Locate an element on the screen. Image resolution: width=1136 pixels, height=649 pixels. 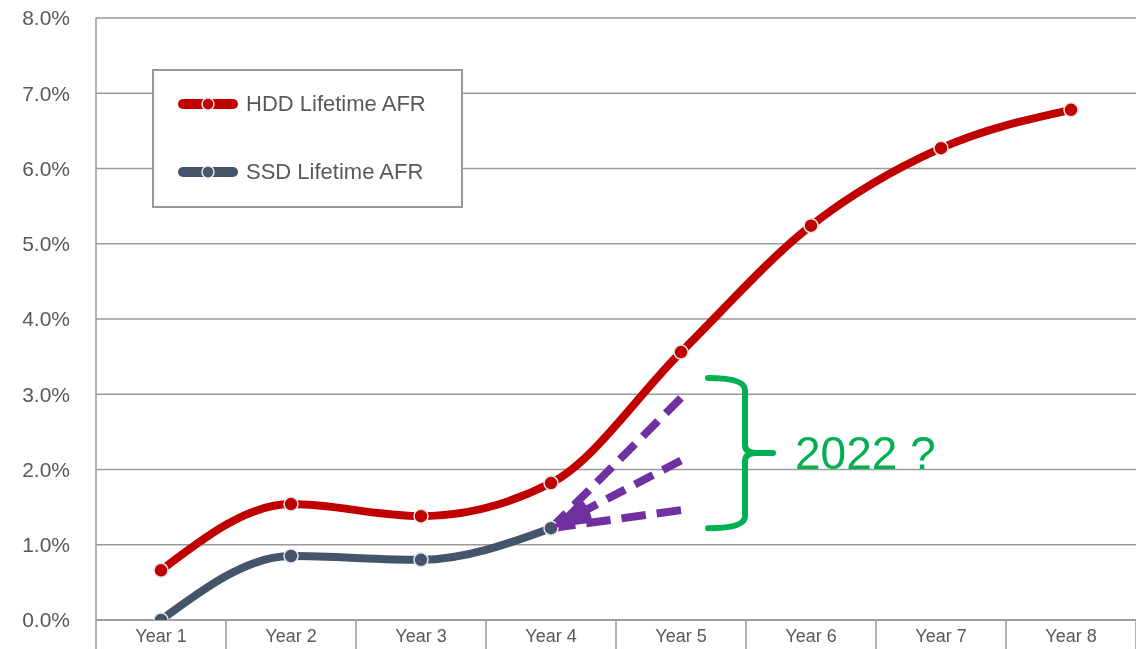
y-tick-label: 8.0% is located at coordinates (46, 18).